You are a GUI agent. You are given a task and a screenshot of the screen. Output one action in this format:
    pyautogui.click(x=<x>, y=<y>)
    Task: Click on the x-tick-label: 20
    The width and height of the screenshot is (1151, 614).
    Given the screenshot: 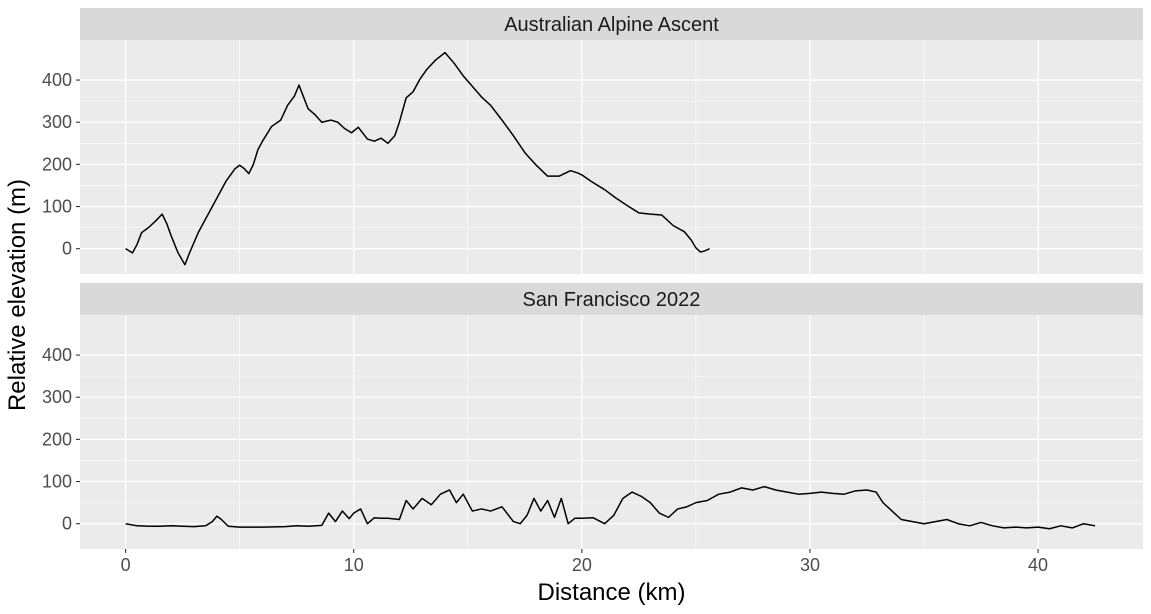 What is the action you would take?
    pyautogui.click(x=582, y=565)
    